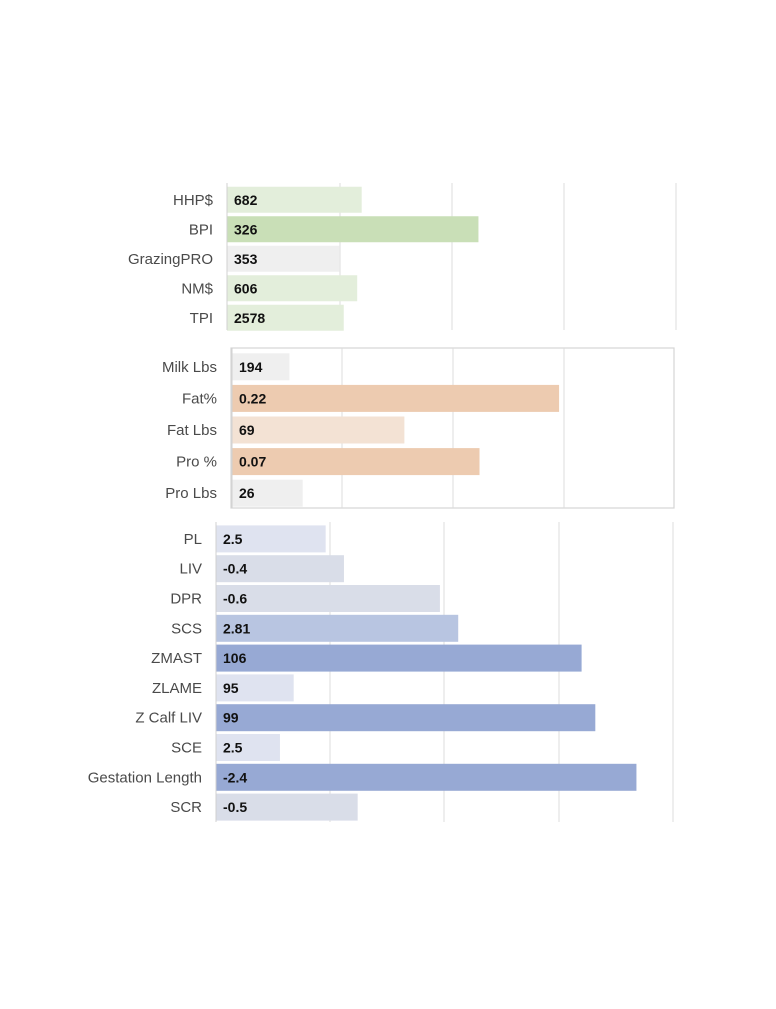 This screenshot has width=776, height=1009. I want to click on bar-hhp-, so click(294, 199).